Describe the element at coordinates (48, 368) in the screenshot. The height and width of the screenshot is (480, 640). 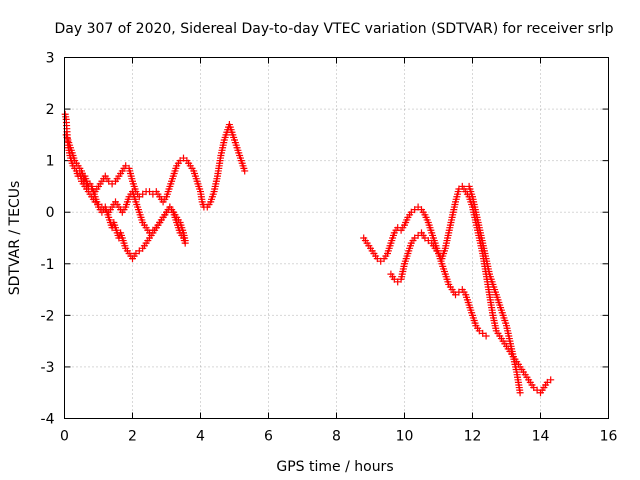
I see `y-tick-label: -3` at that location.